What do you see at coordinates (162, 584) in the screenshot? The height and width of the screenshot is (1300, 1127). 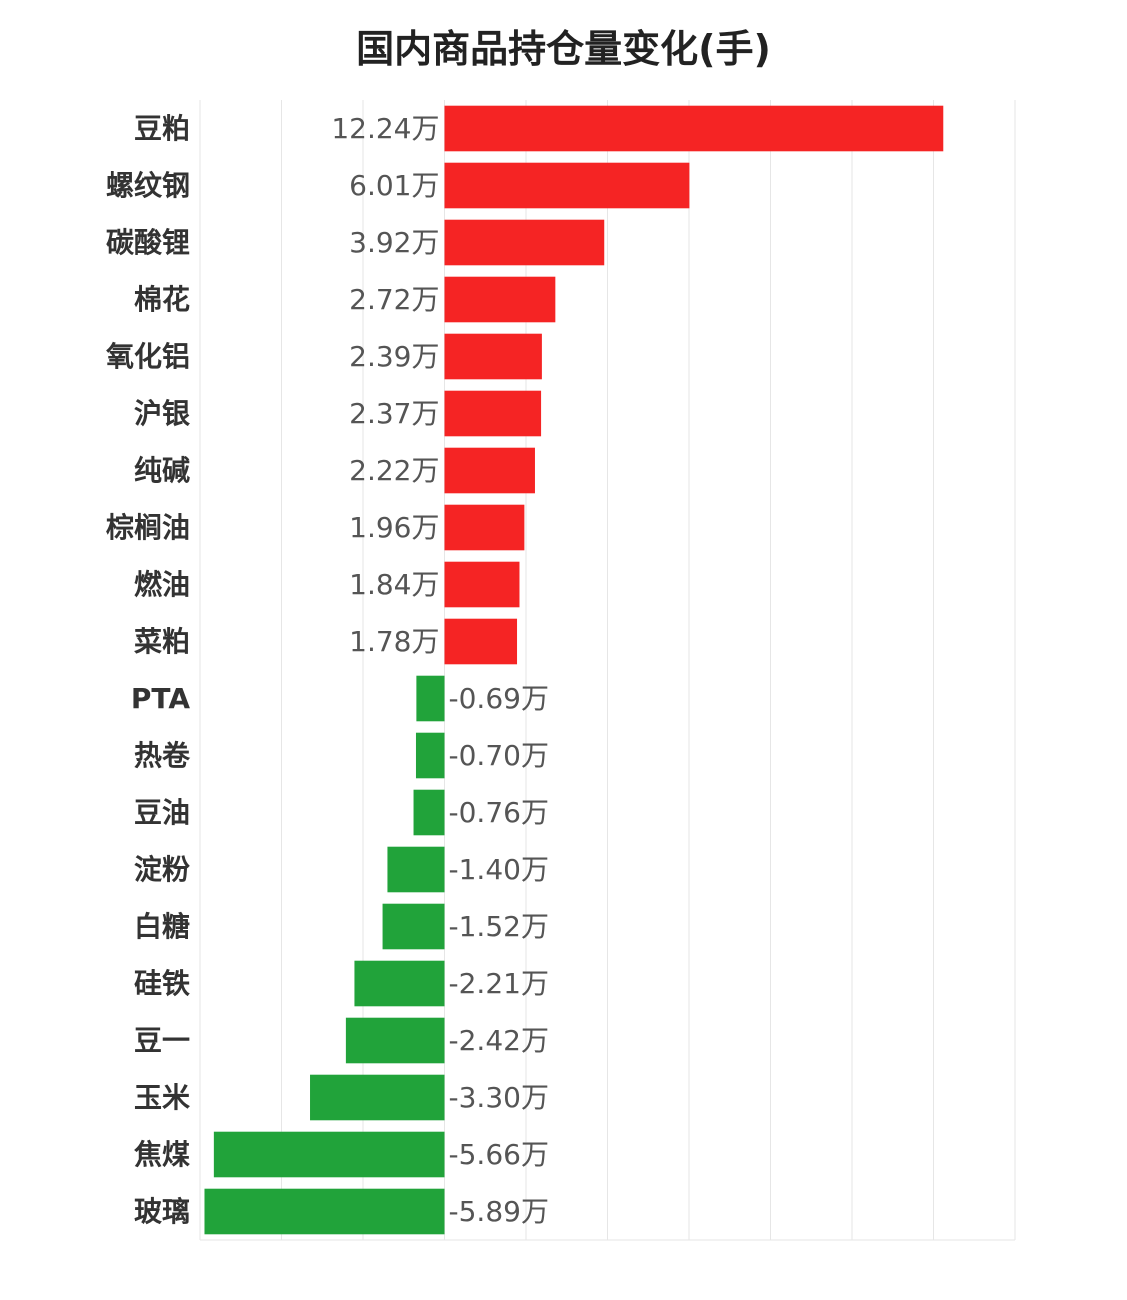 I see `category-label: 燃油` at bounding box center [162, 584].